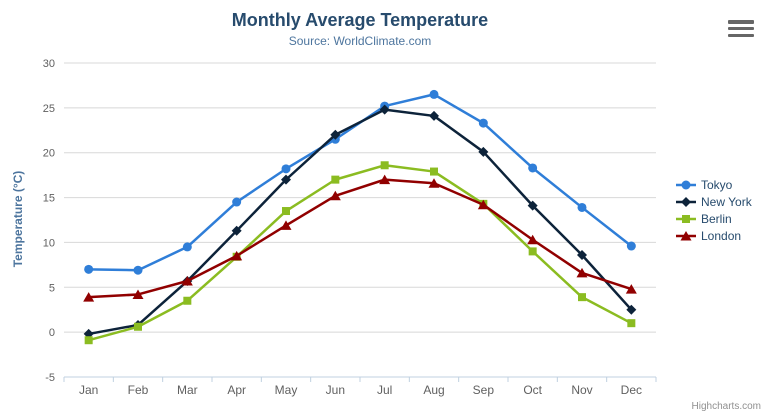 The width and height of the screenshot is (769, 416). I want to click on y-axis-label: 15, so click(49, 199).